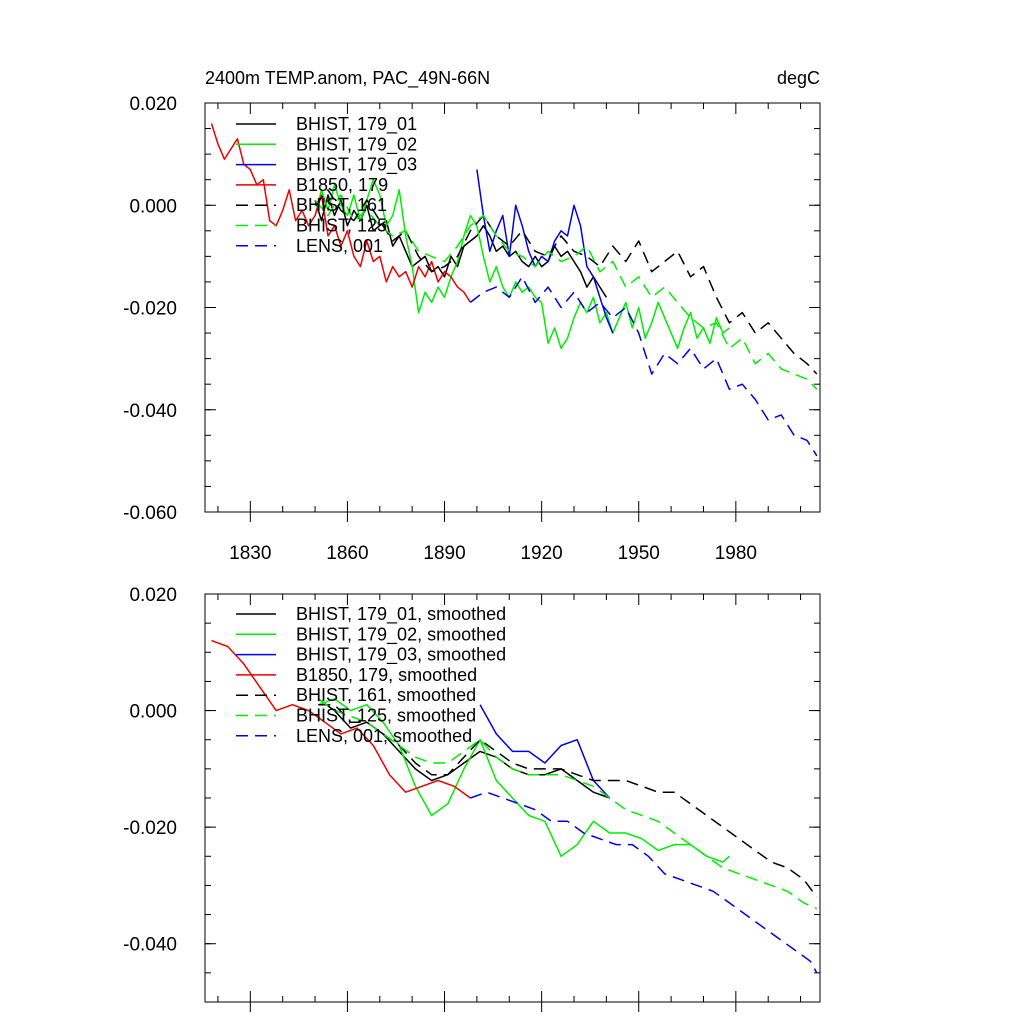 The image size is (1024, 1029). Describe the element at coordinates (384, 736) in the screenshot. I see `legend-label: LENS, 001, smoothed` at that location.